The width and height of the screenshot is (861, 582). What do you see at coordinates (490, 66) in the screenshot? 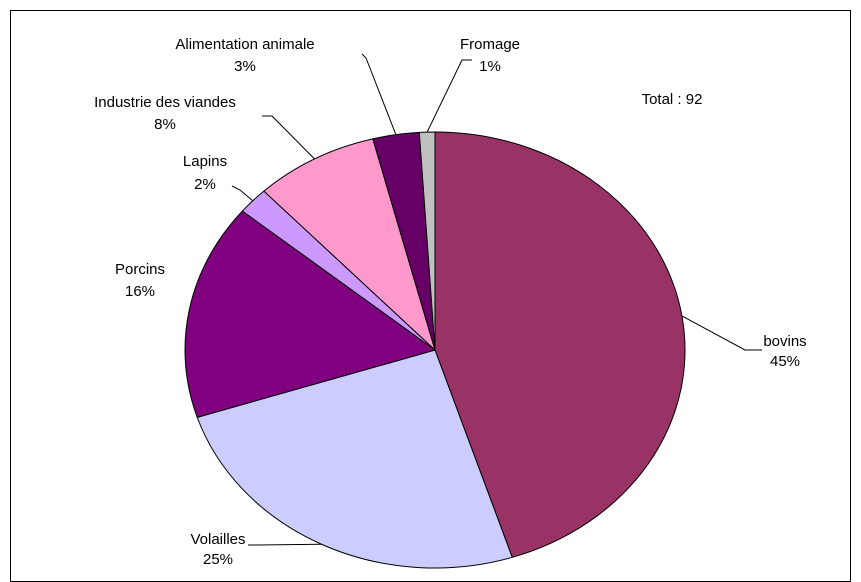
I see `slice-value-label: 1%` at bounding box center [490, 66].